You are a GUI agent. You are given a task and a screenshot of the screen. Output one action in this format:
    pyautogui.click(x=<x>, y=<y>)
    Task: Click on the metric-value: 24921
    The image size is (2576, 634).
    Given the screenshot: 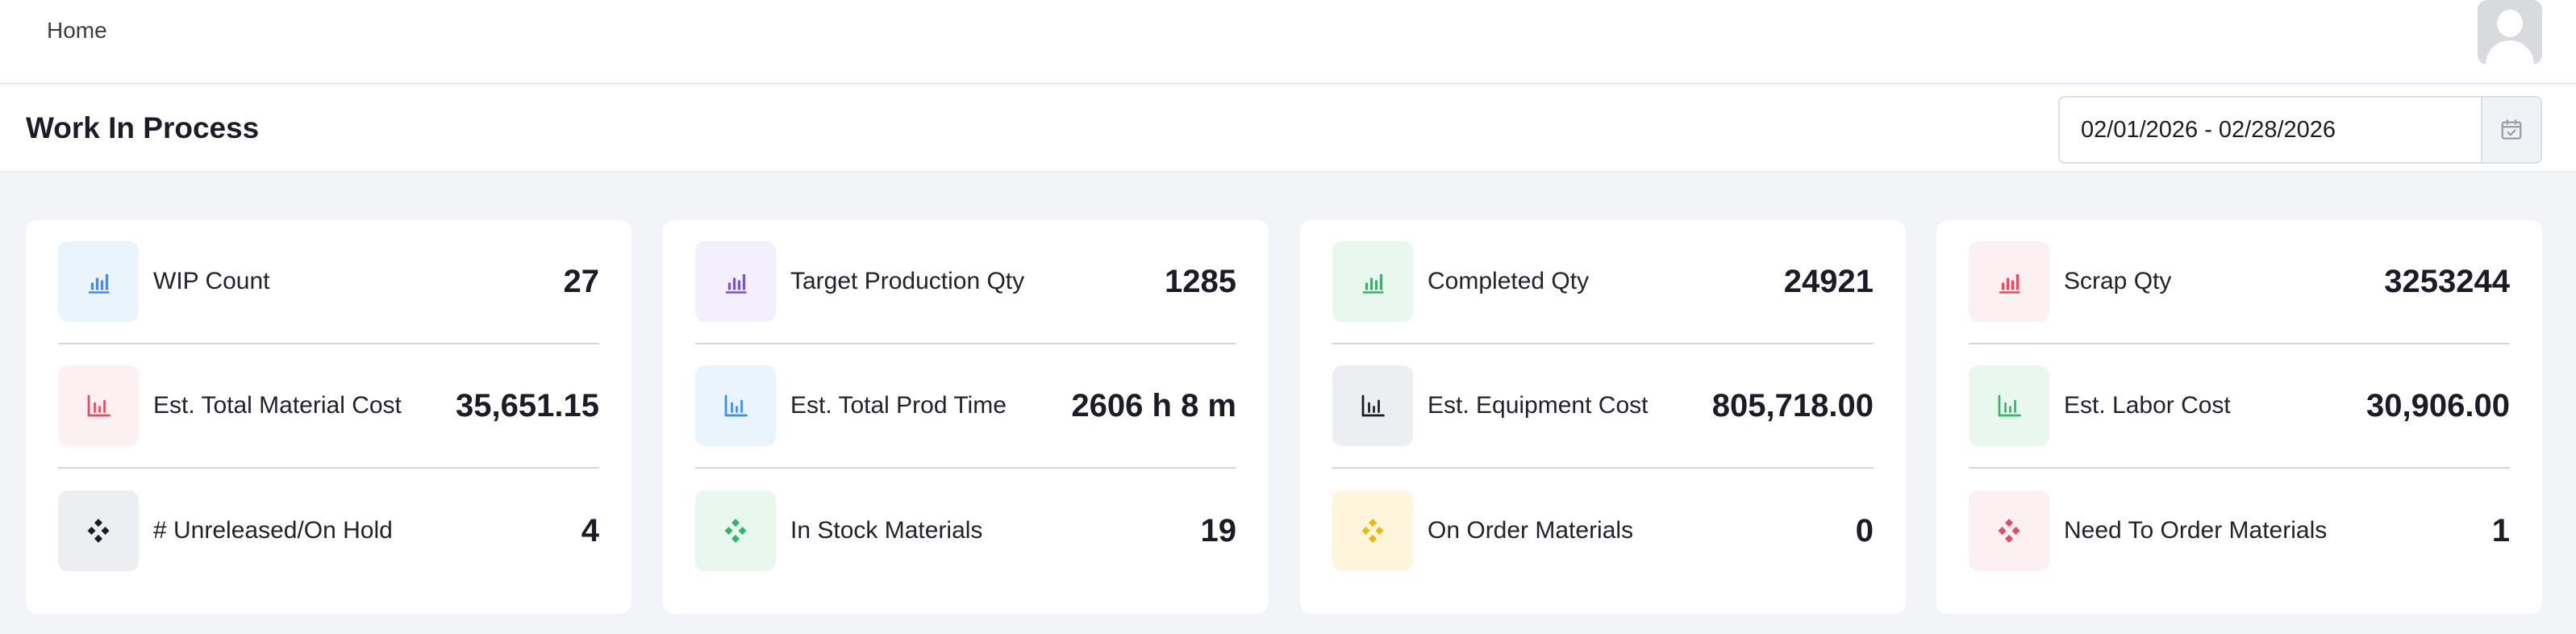 What is the action you would take?
    pyautogui.click(x=1828, y=281)
    